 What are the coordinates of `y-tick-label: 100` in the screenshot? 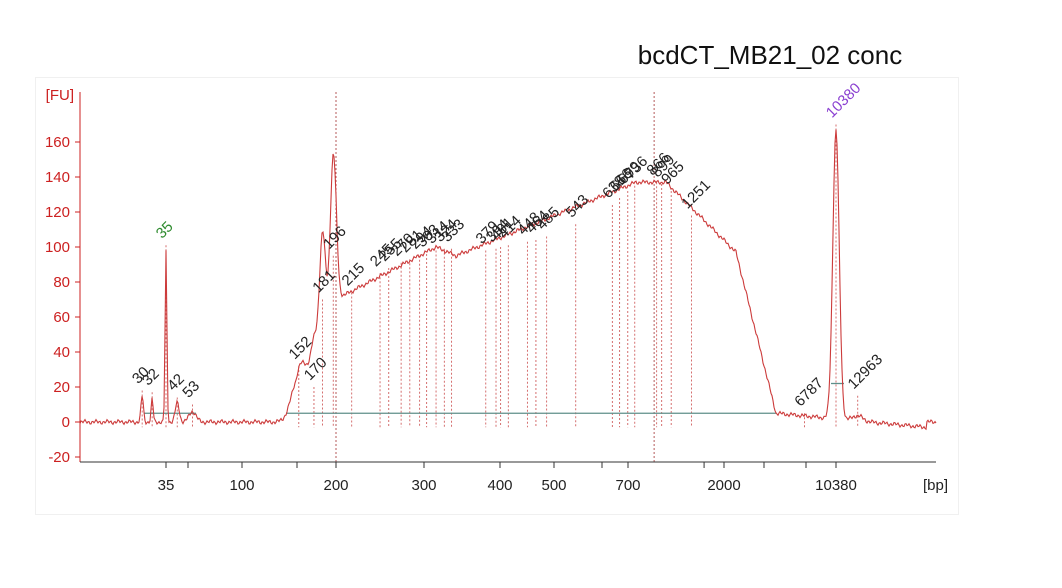 It's located at (57, 247).